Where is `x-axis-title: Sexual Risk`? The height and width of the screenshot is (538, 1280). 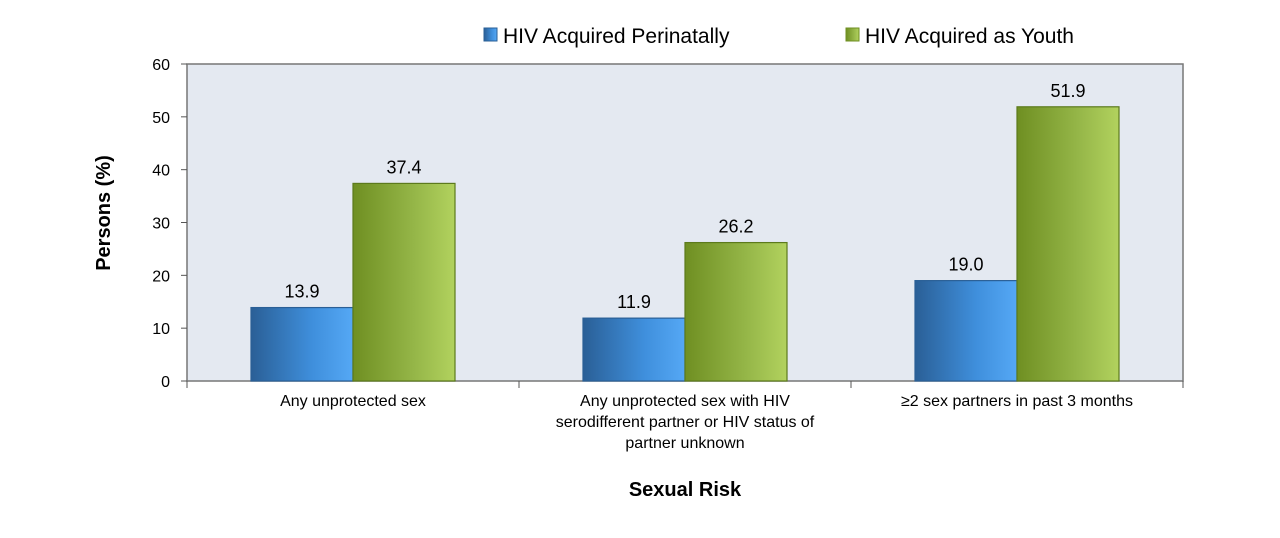
x-axis-title: Sexual Risk is located at coordinates (685, 490).